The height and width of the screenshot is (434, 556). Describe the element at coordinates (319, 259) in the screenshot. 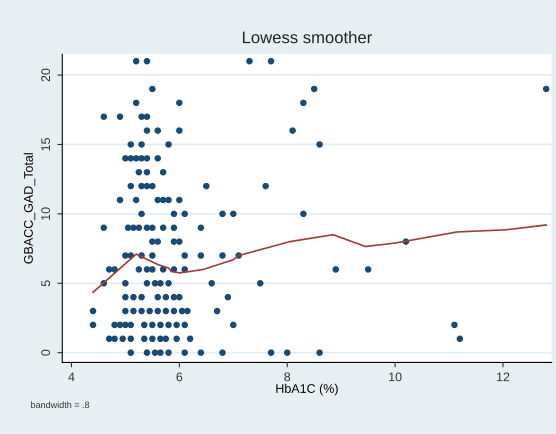

I see `line-series` at that location.